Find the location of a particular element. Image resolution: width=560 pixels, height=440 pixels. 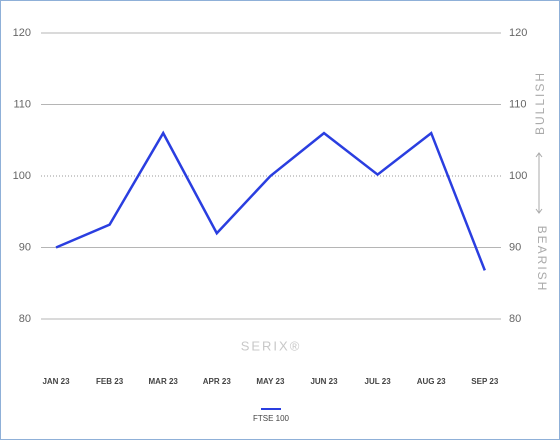

x-tick-label: FEB 23 is located at coordinates (110, 381).